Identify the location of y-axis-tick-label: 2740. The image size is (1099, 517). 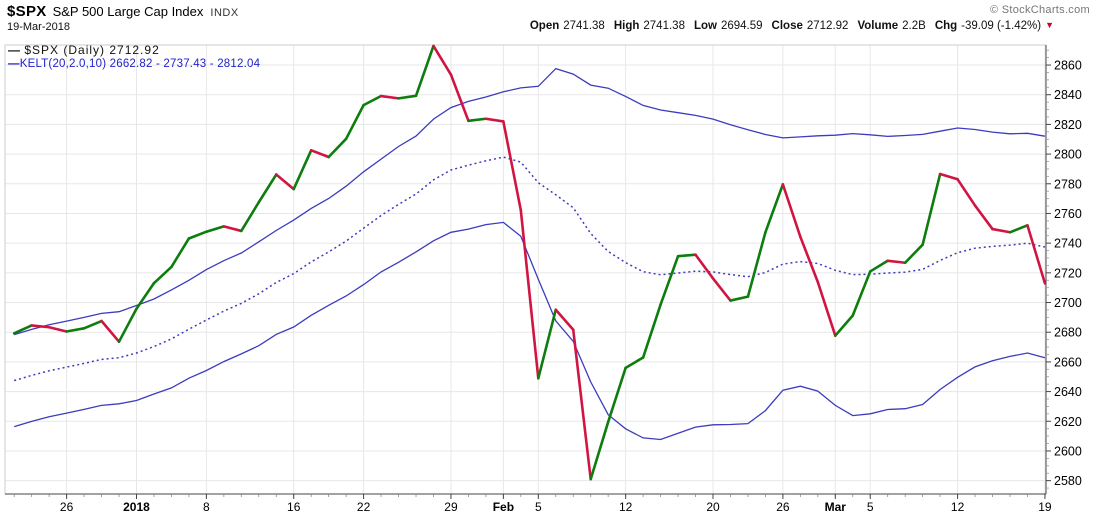
(1068, 244).